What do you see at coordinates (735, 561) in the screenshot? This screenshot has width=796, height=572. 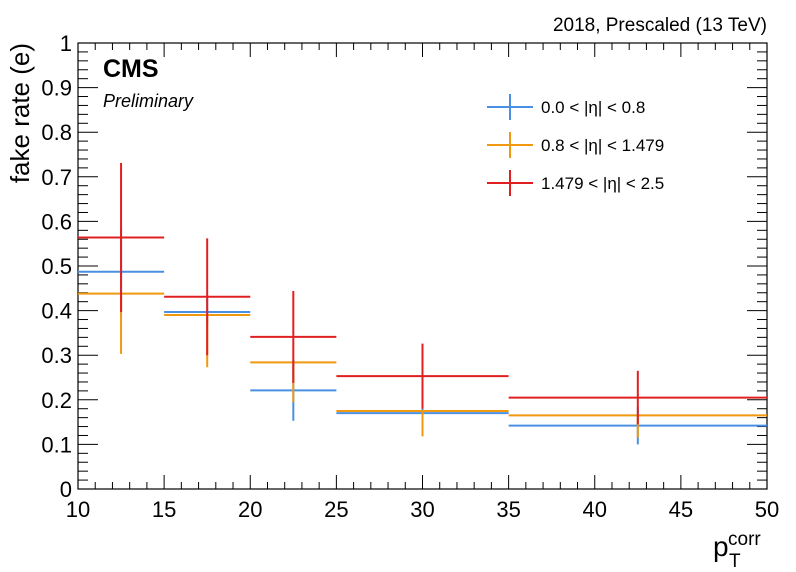 I see `x-axis-title-sub: T` at bounding box center [735, 561].